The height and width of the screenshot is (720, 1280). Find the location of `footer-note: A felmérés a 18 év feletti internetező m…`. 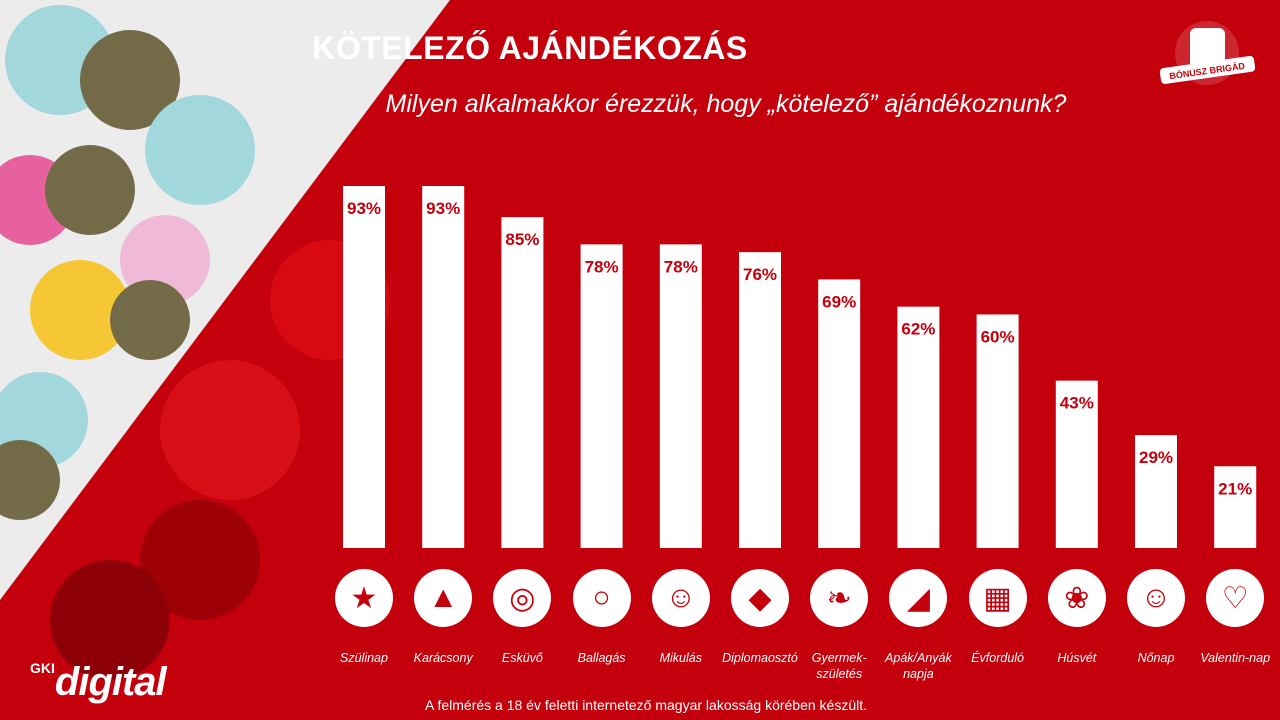

footer-note: A felmérés a 18 év feletti internetező m… is located at coordinates (646, 705).